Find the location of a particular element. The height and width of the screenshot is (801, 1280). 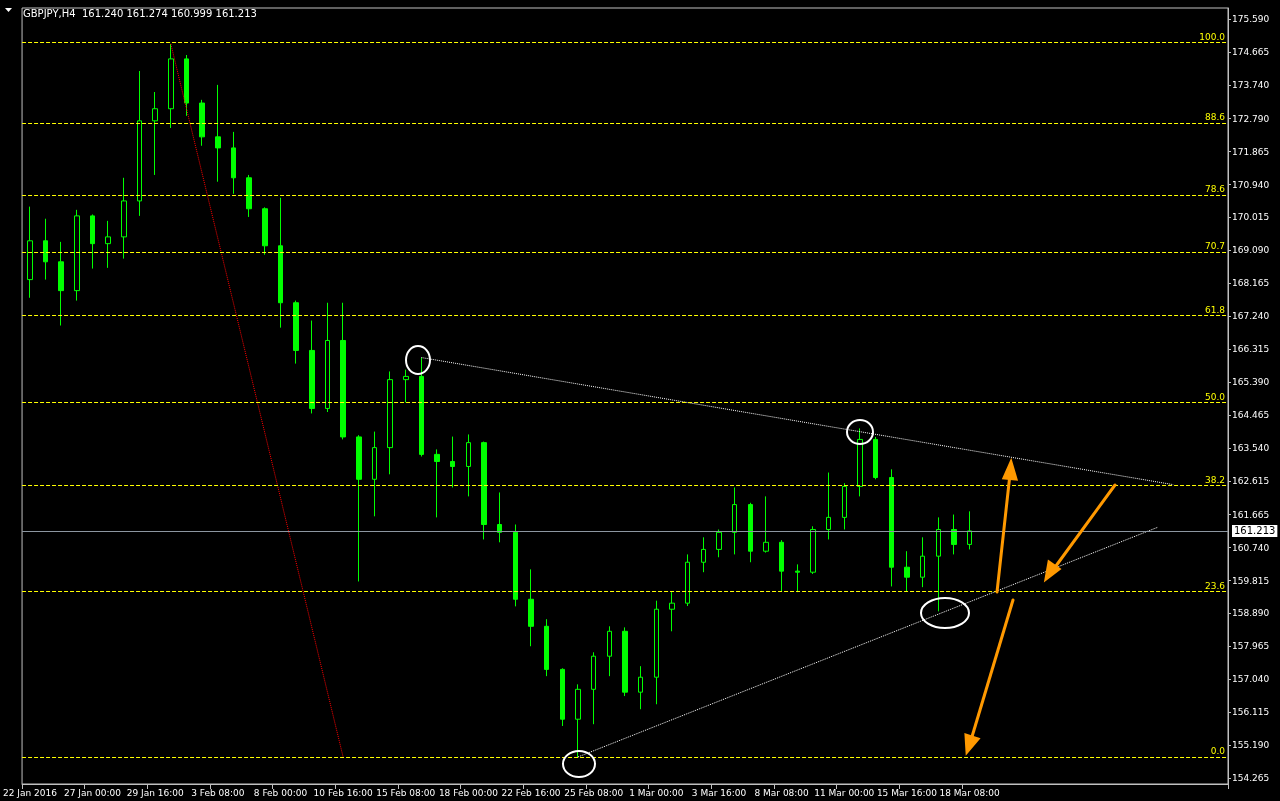

x-tick-label: 18 Feb 00:00 is located at coordinates (468, 792).